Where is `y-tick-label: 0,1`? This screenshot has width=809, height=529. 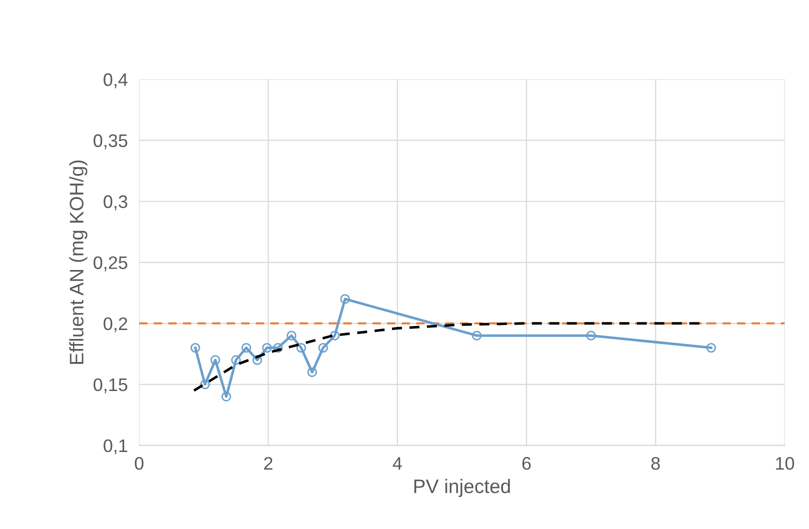
y-tick-label: 0,1 is located at coordinates (116, 446).